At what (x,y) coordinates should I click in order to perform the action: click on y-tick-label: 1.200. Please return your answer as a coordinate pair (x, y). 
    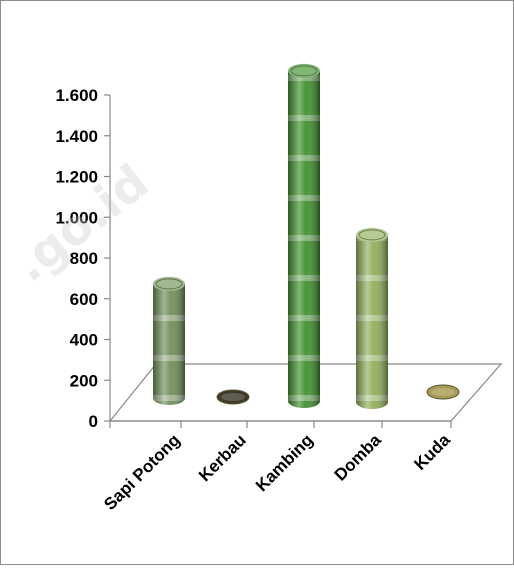
    Looking at the image, I should click on (76, 177).